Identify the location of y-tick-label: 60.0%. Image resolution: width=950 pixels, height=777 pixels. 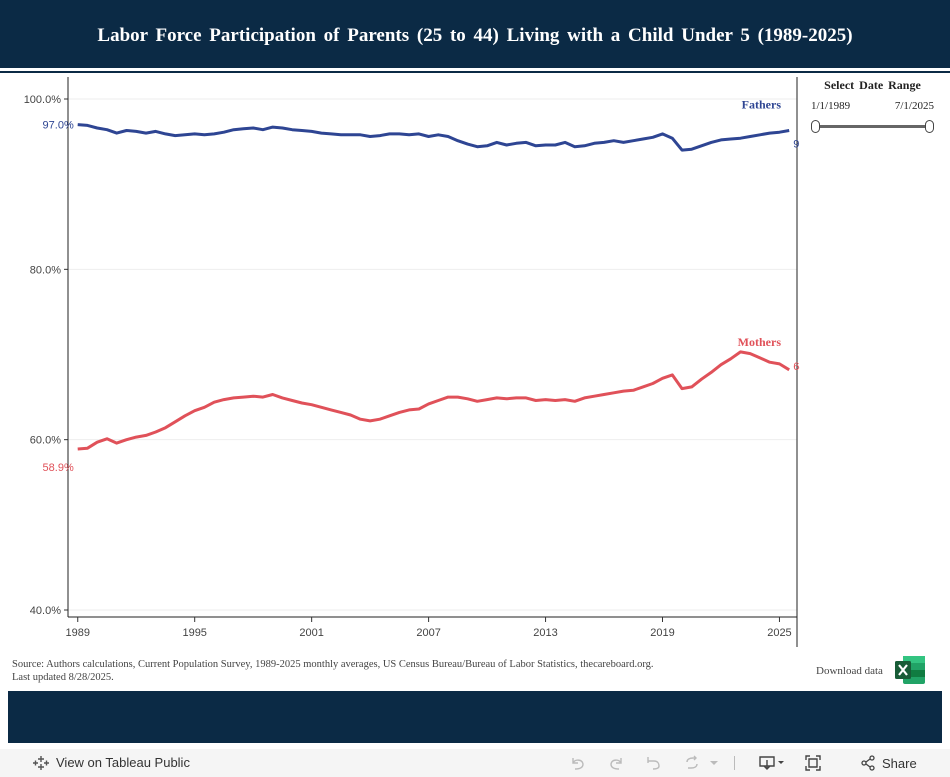
(45, 441).